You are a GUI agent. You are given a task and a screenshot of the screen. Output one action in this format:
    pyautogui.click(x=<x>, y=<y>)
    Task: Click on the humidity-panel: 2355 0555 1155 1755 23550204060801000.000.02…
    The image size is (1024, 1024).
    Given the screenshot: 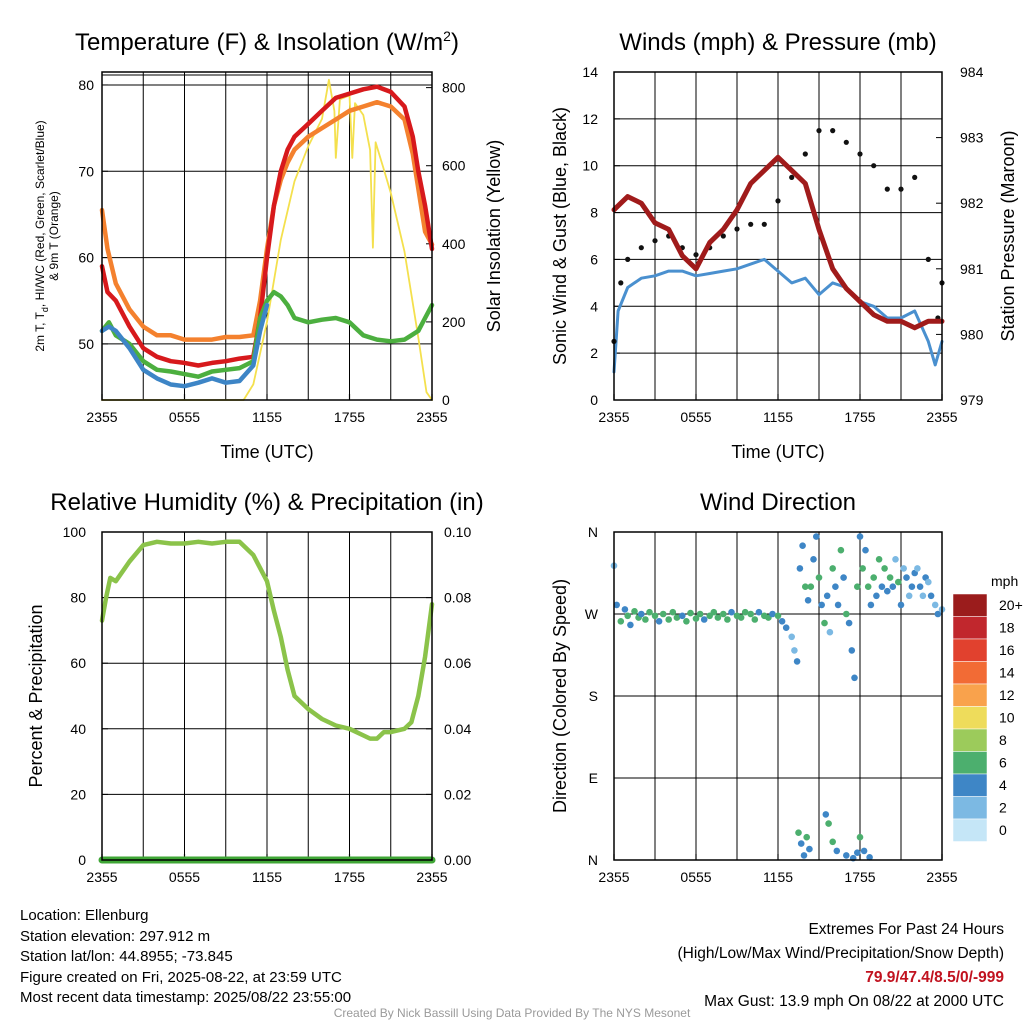 What is the action you would take?
    pyautogui.click(x=267, y=704)
    